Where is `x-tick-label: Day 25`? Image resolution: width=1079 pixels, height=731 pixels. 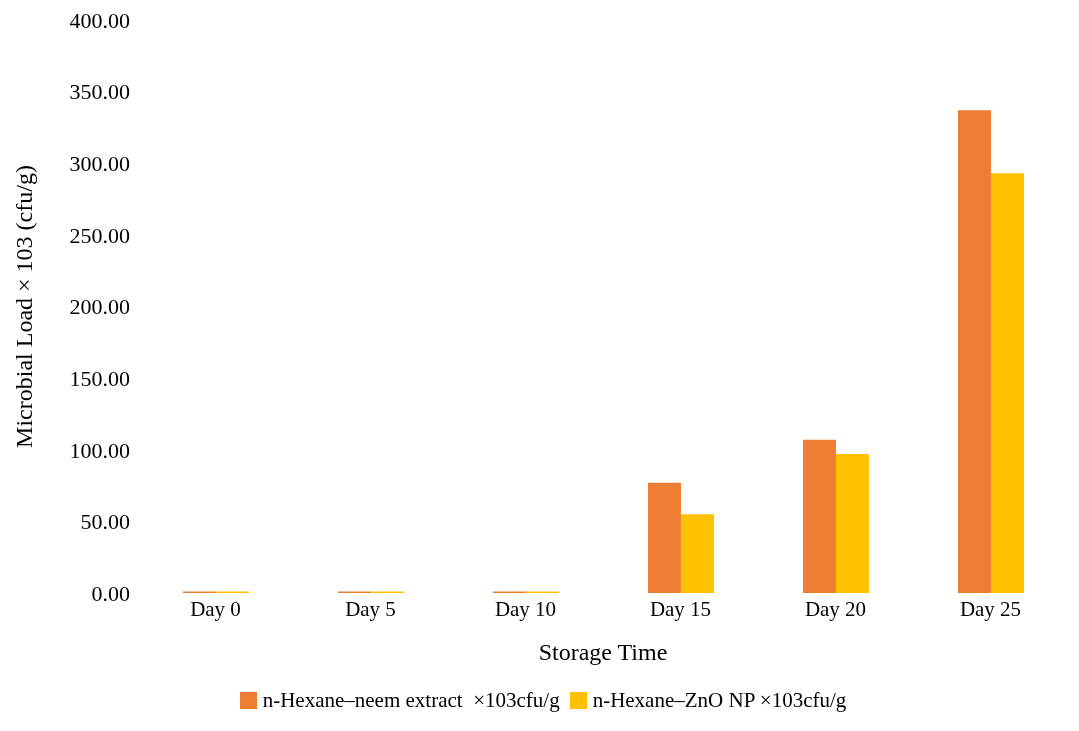 x-tick-label: Day 25 is located at coordinates (990, 608).